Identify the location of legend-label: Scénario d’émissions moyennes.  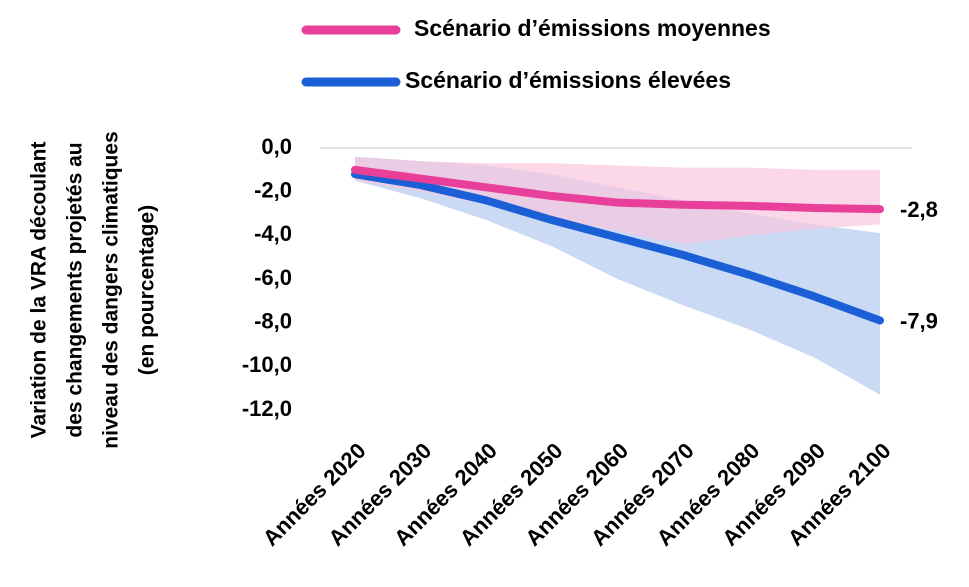
(592, 28).